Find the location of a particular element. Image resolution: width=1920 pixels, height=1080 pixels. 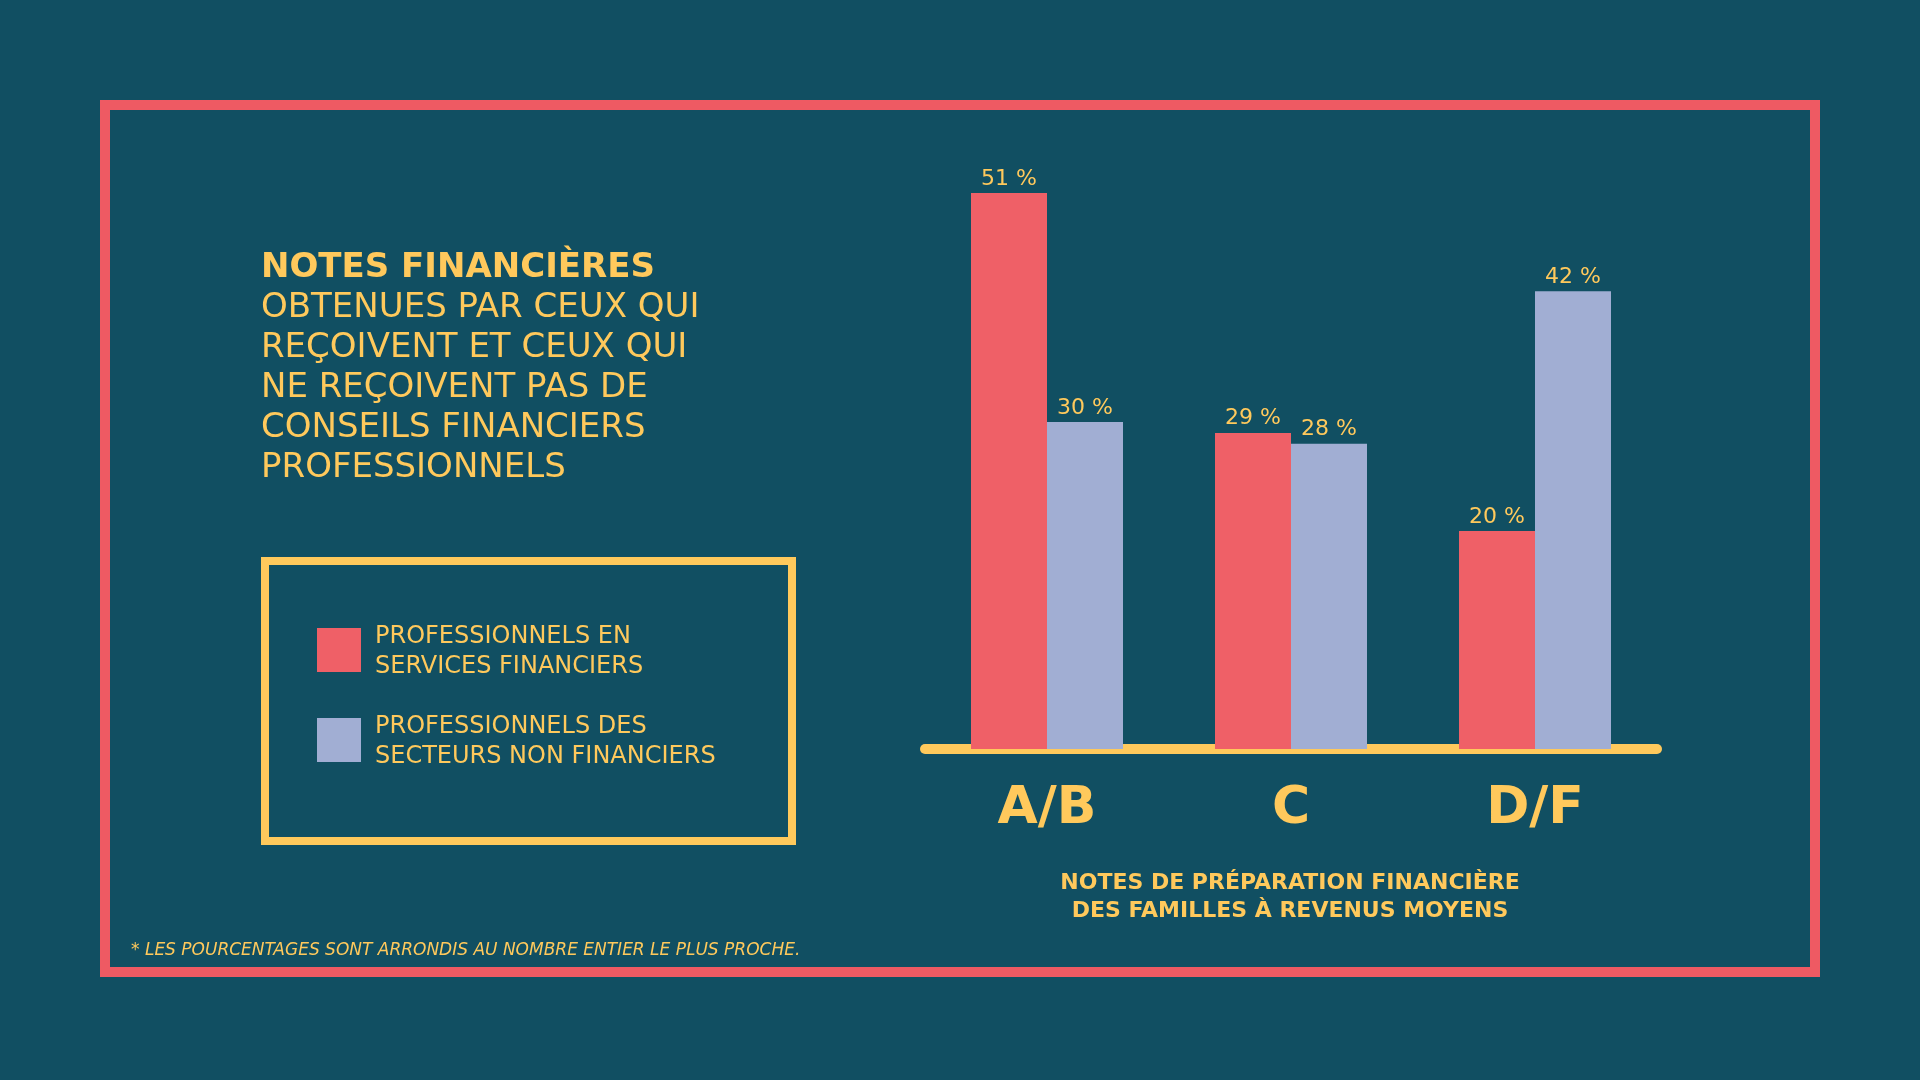

legend-label: PROFESSIONNELS DES SECTEURS NON FINANCIERS is located at coordinates (546, 740).